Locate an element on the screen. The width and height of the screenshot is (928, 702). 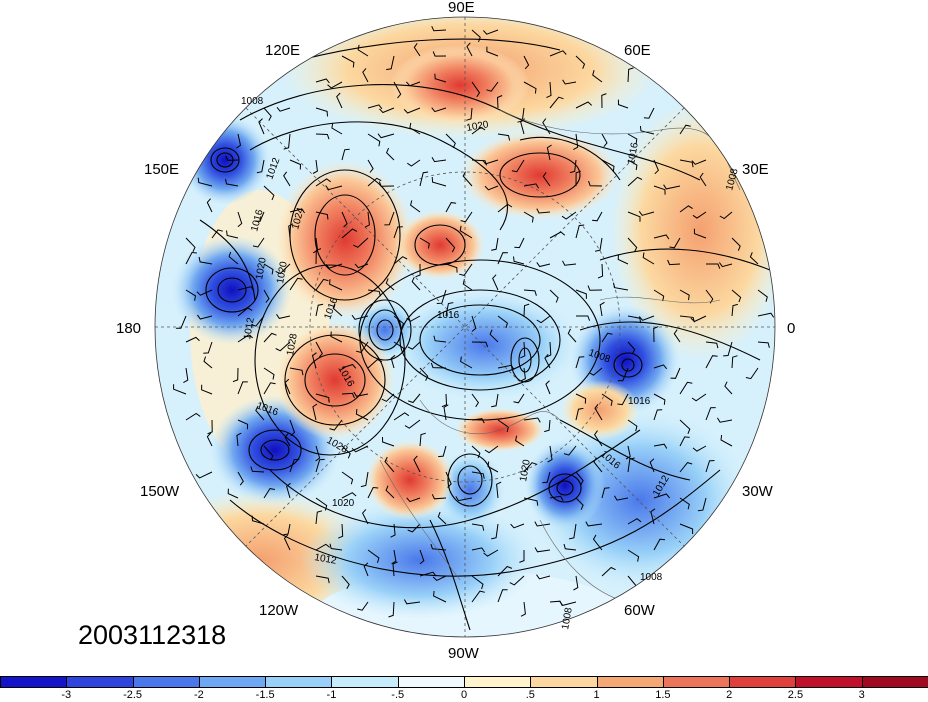
timestamp-label: 2003112318 is located at coordinates (152, 635).